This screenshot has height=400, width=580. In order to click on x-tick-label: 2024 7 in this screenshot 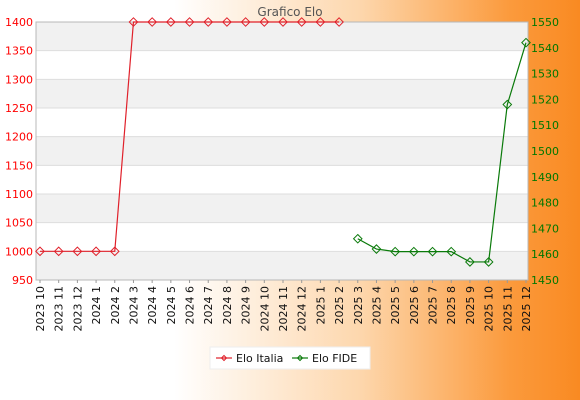, I will do `click(208, 305)`.